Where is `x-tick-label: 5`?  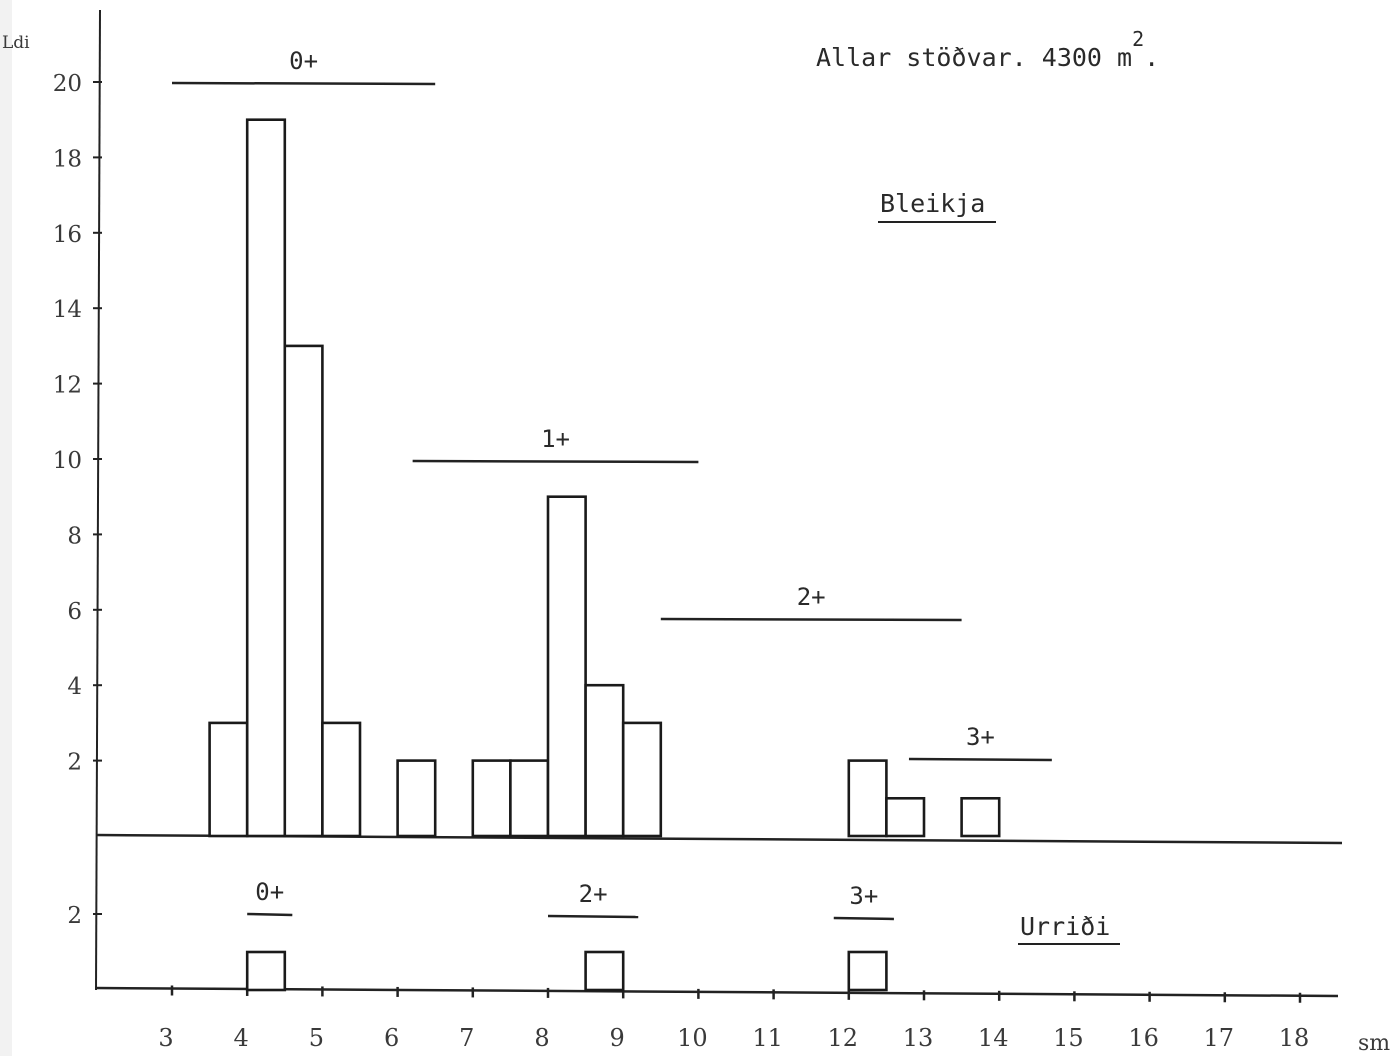 x-tick-label: 5 is located at coordinates (316, 1038).